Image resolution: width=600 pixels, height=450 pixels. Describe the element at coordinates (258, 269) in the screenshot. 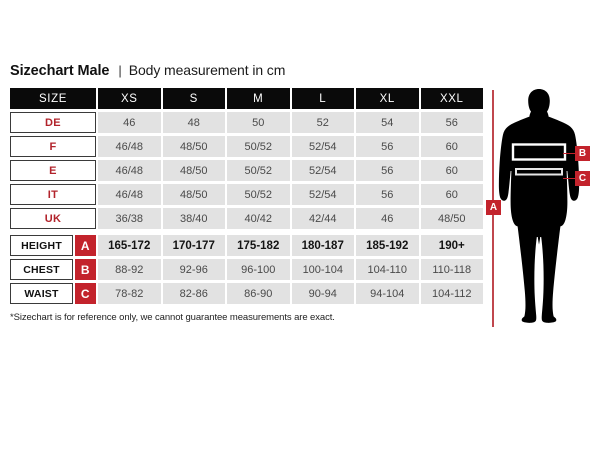

I see `cell-chest-m: 96-100` at that location.